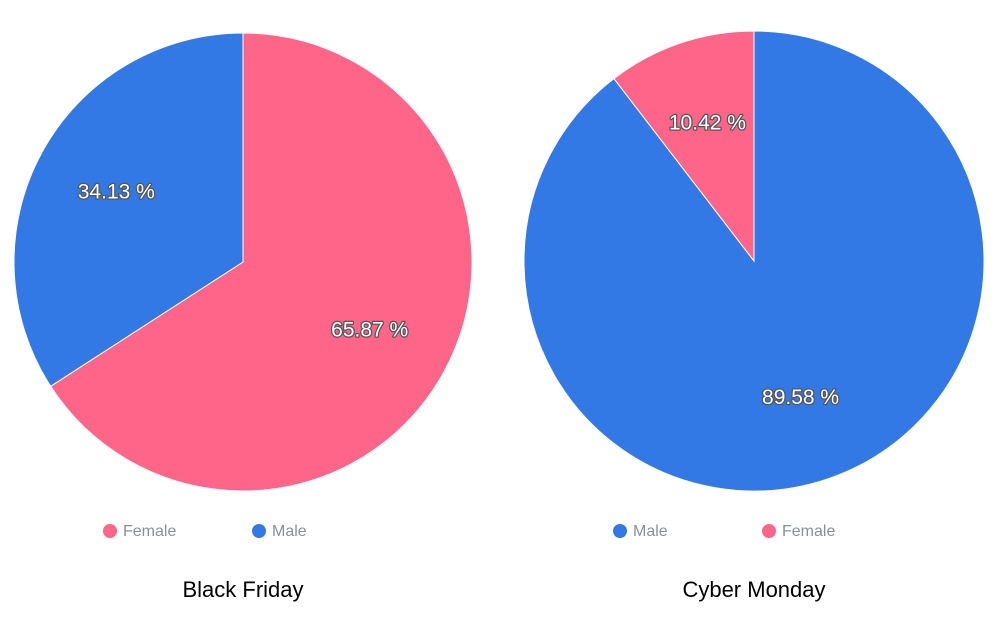 This screenshot has height=627, width=997. I want to click on value-label: 89.58 %, so click(800, 397).